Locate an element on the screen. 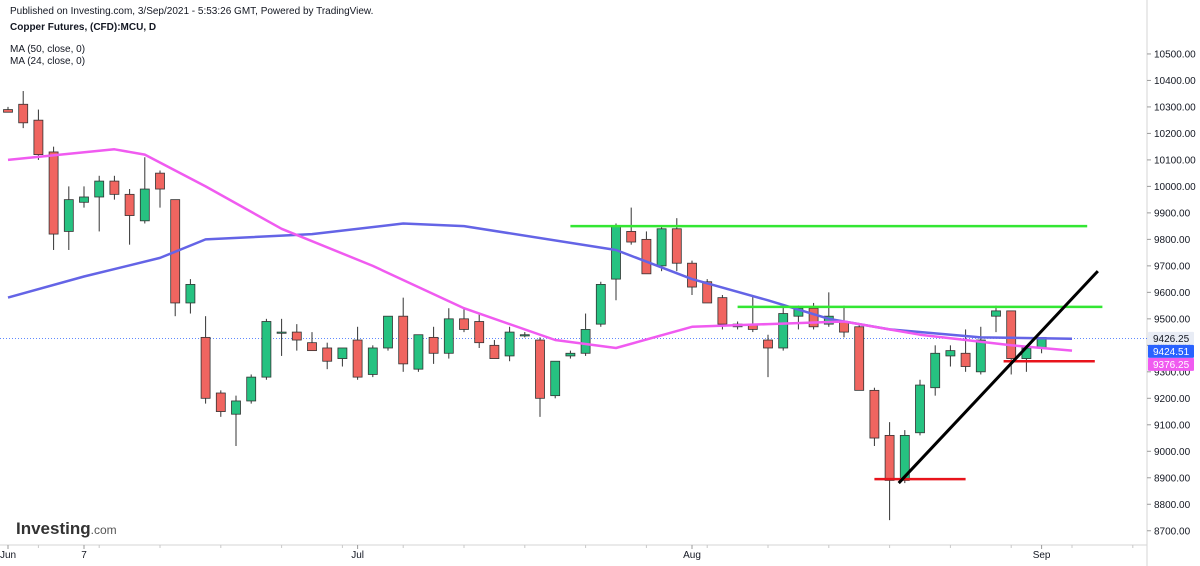 This screenshot has width=1200, height=566. svg-text: Investing.com is located at coordinates (66, 528).